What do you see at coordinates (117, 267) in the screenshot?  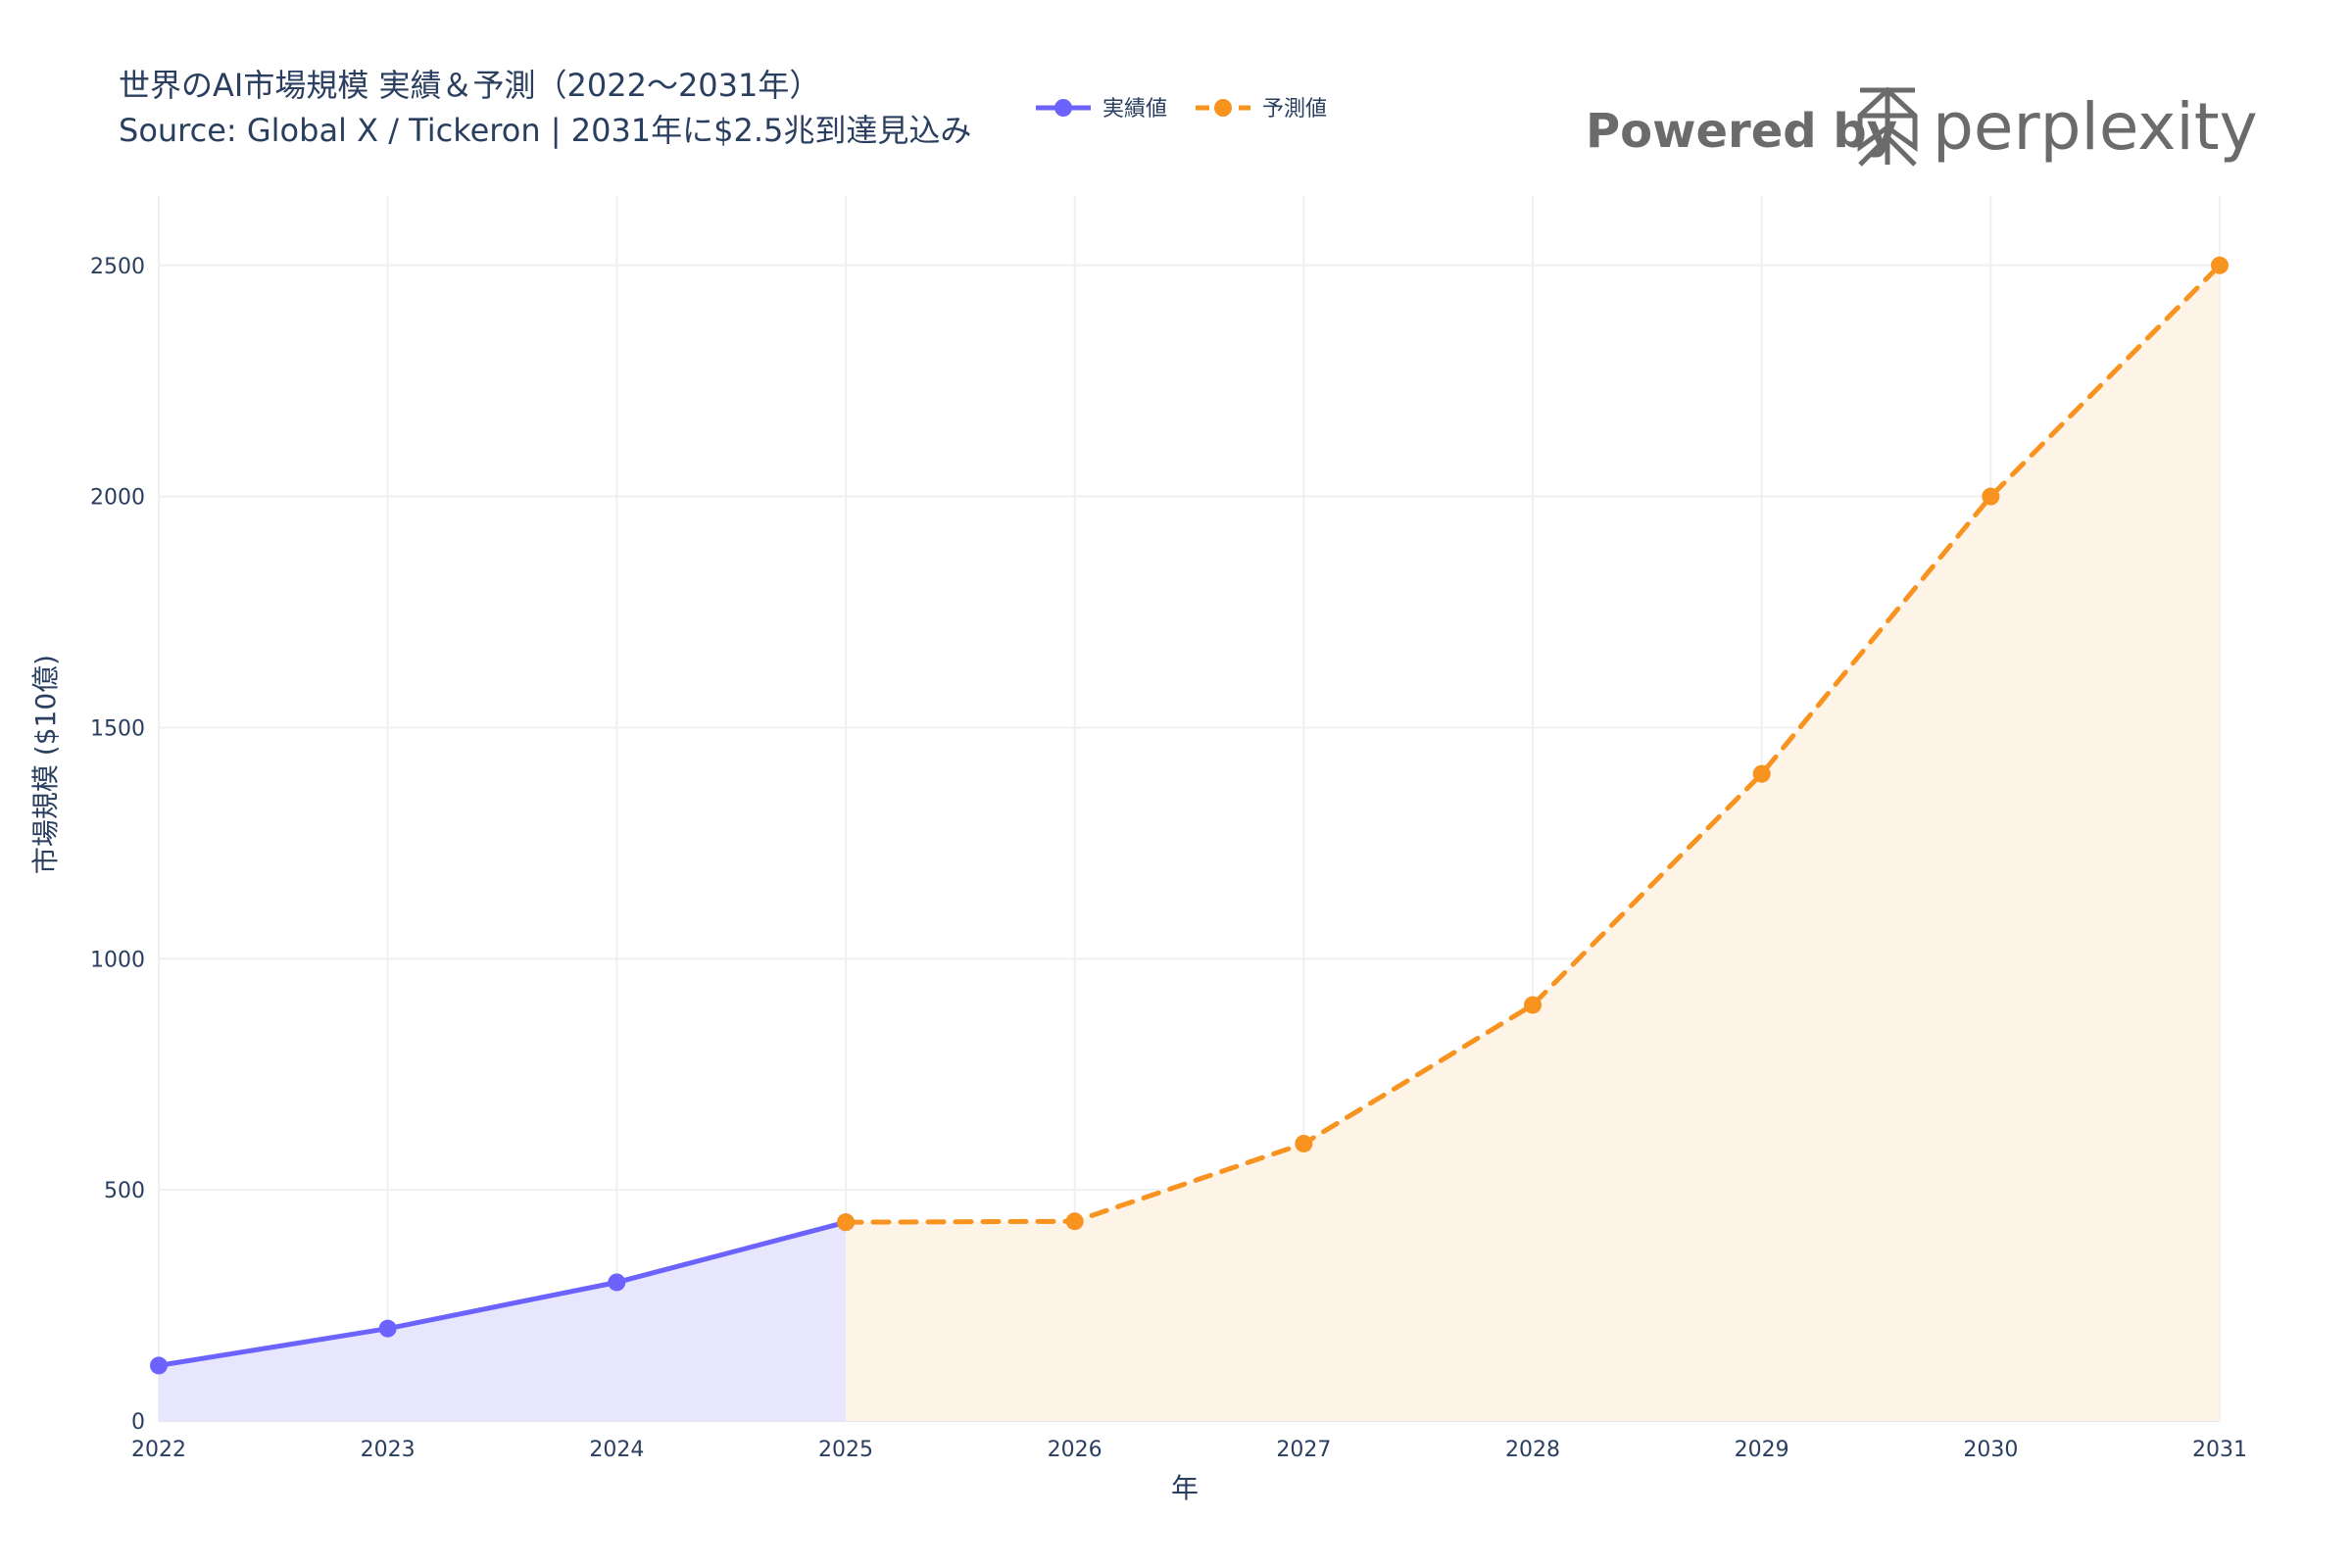 I see `y-tick-label: 2500` at bounding box center [117, 267].